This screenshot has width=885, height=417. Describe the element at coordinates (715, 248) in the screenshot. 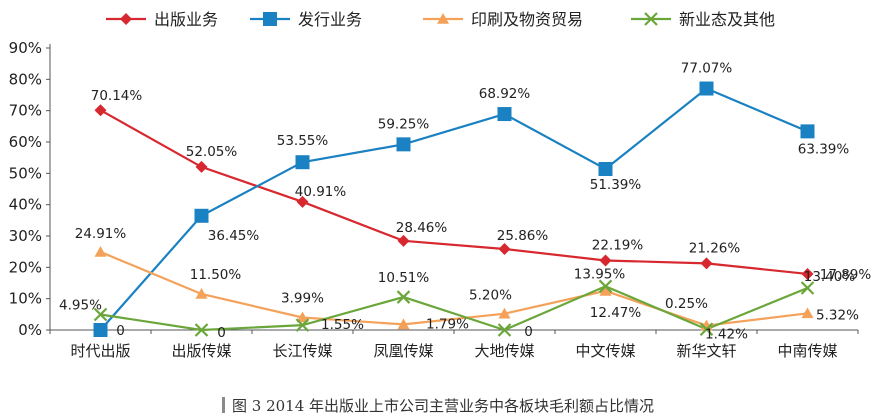

I see `data-label-0-6: 21.26%` at that location.